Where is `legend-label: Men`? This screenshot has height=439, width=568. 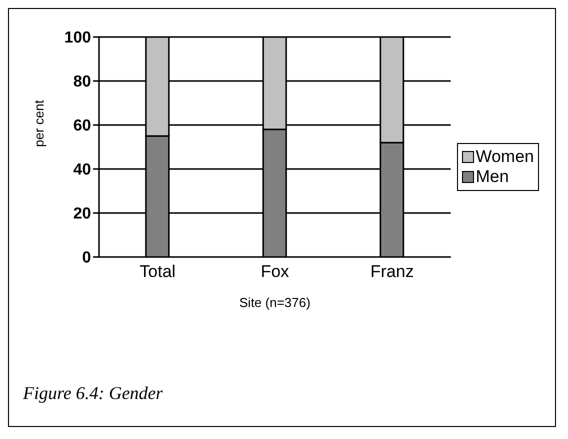 legend-label: Men is located at coordinates (492, 177).